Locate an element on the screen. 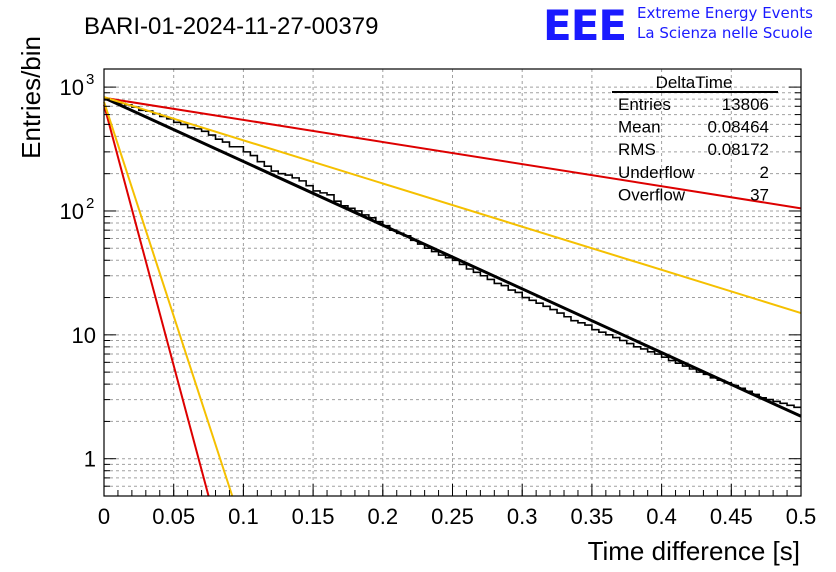 Image resolution: width=836 pixels, height=572 pixels. logo-mark: EEE is located at coordinates (584, 25).